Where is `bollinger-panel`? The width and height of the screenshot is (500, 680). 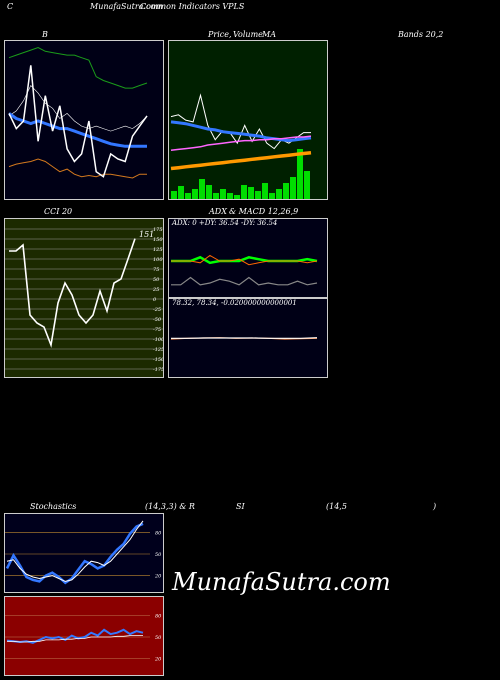 bollinger-panel is located at coordinates (84, 120).